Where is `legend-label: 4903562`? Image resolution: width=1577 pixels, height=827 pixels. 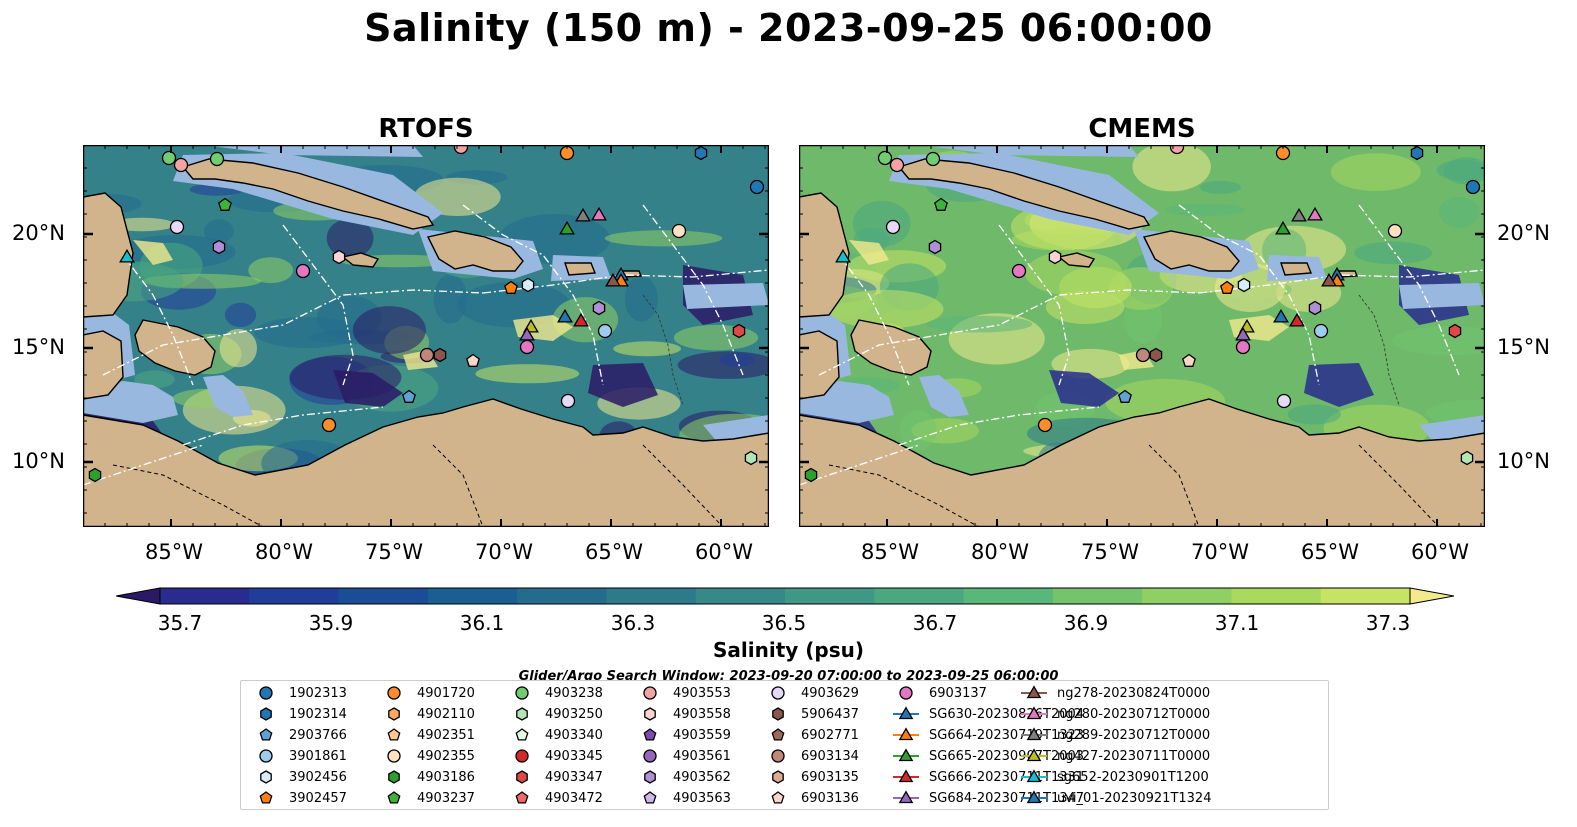 legend-label: 4903562 is located at coordinates (702, 777).